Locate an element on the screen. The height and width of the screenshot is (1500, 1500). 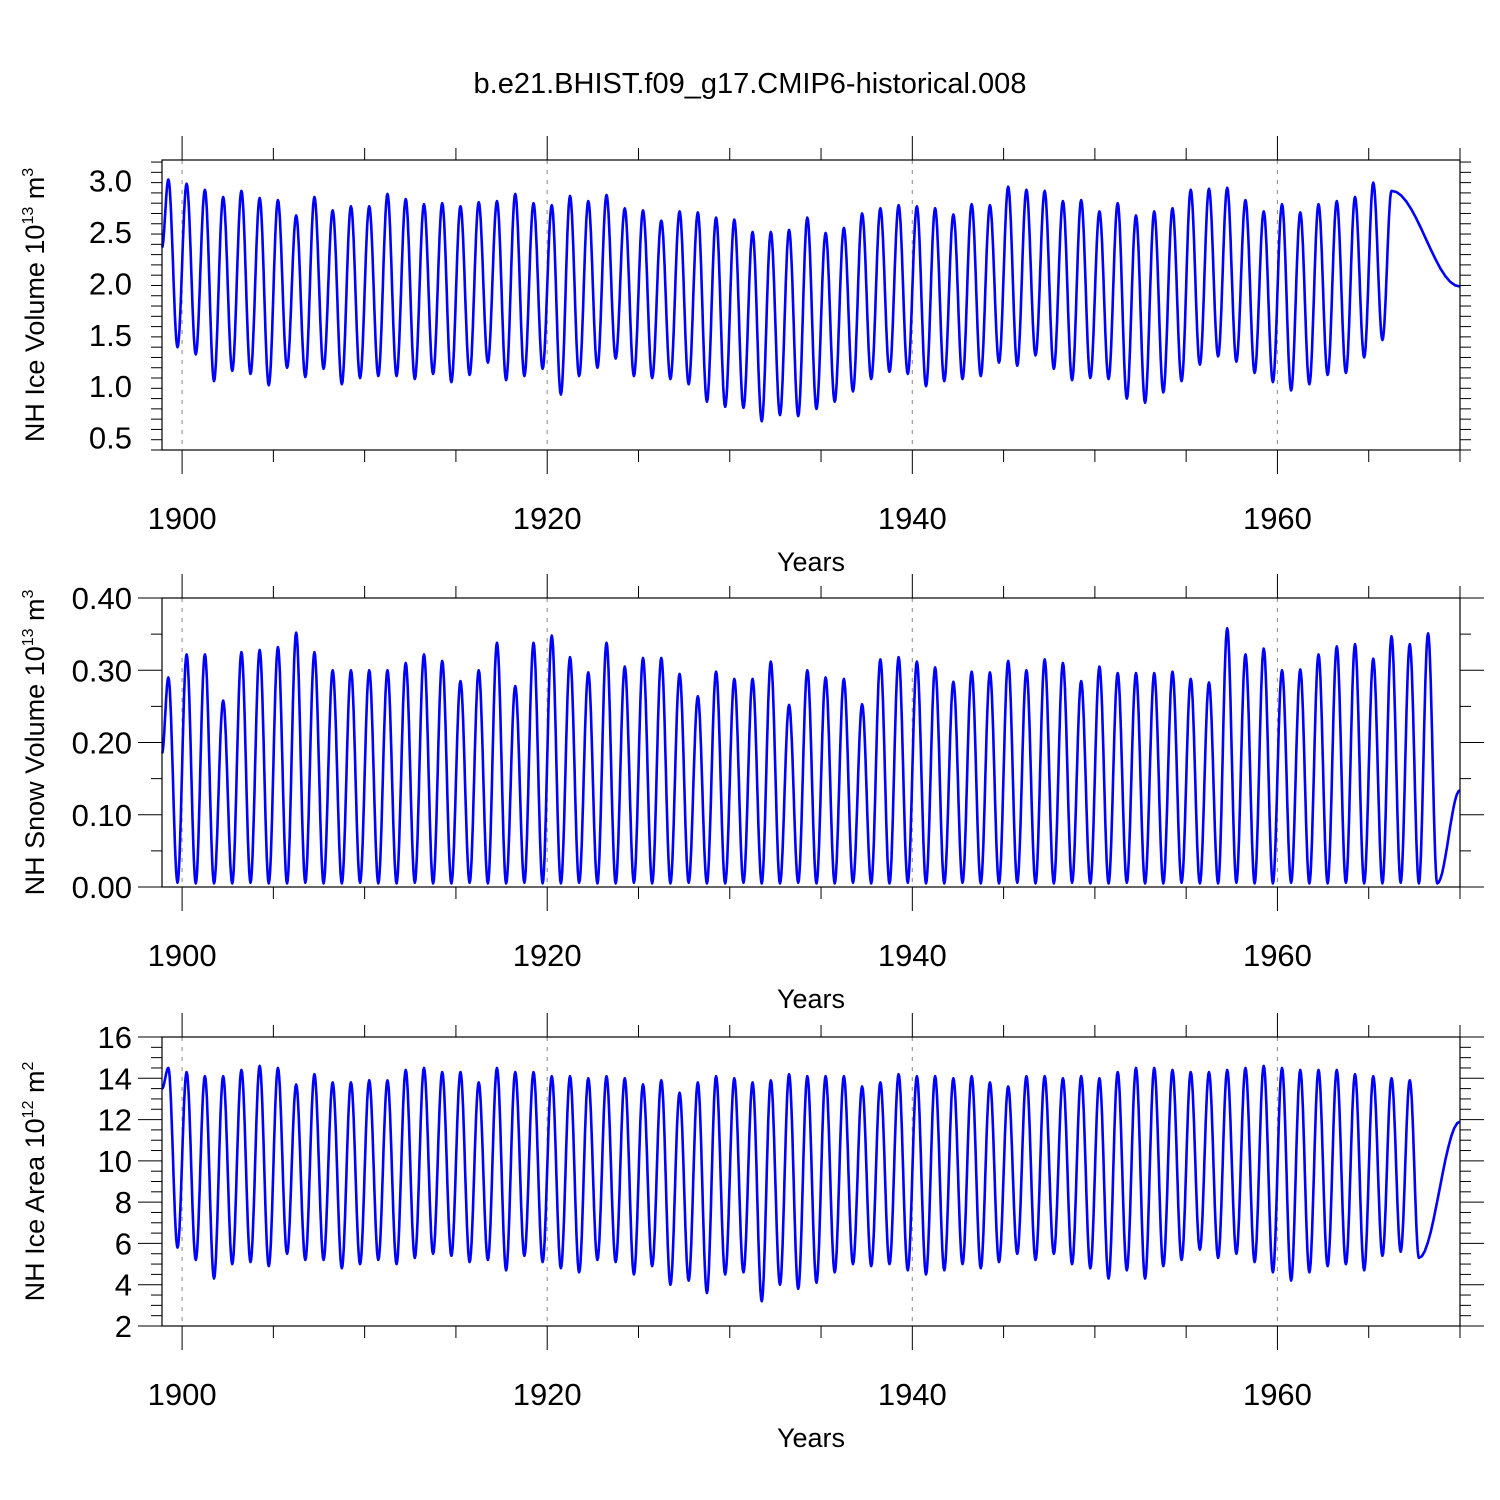
y-tick-label: 0.40 is located at coordinates (102, 598).